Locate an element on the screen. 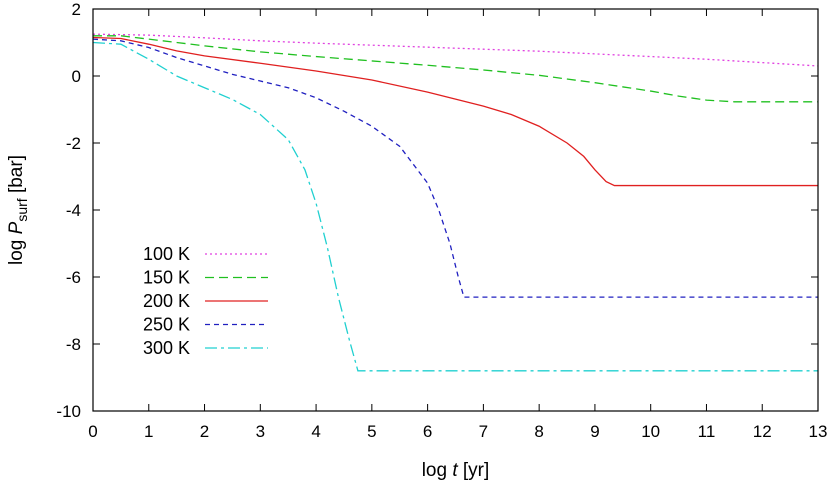 The width and height of the screenshot is (830, 483). x-tick-label: 1 is located at coordinates (148, 431).